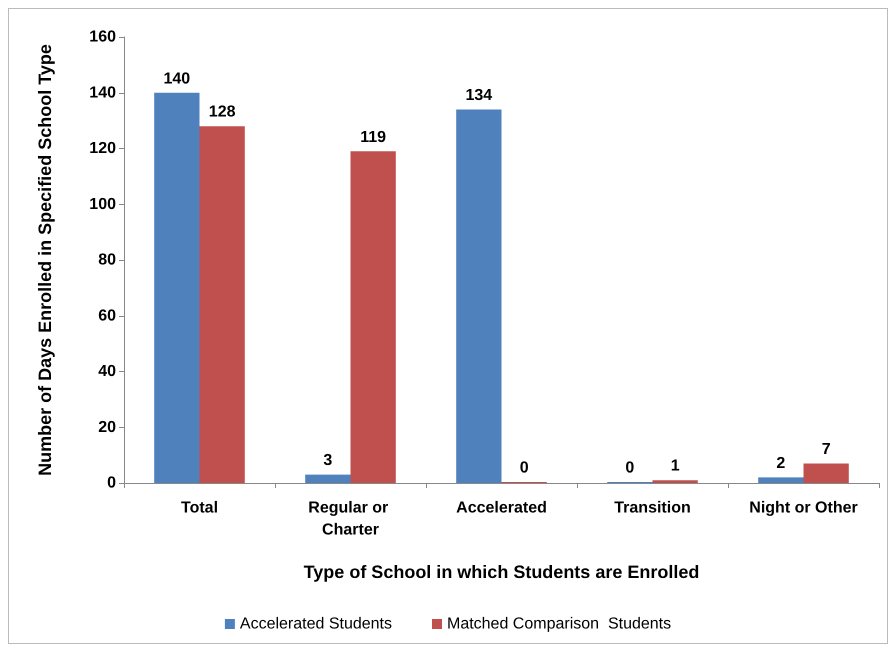  Describe the element at coordinates (111, 483) in the screenshot. I see `y-tick-label: 0` at that location.